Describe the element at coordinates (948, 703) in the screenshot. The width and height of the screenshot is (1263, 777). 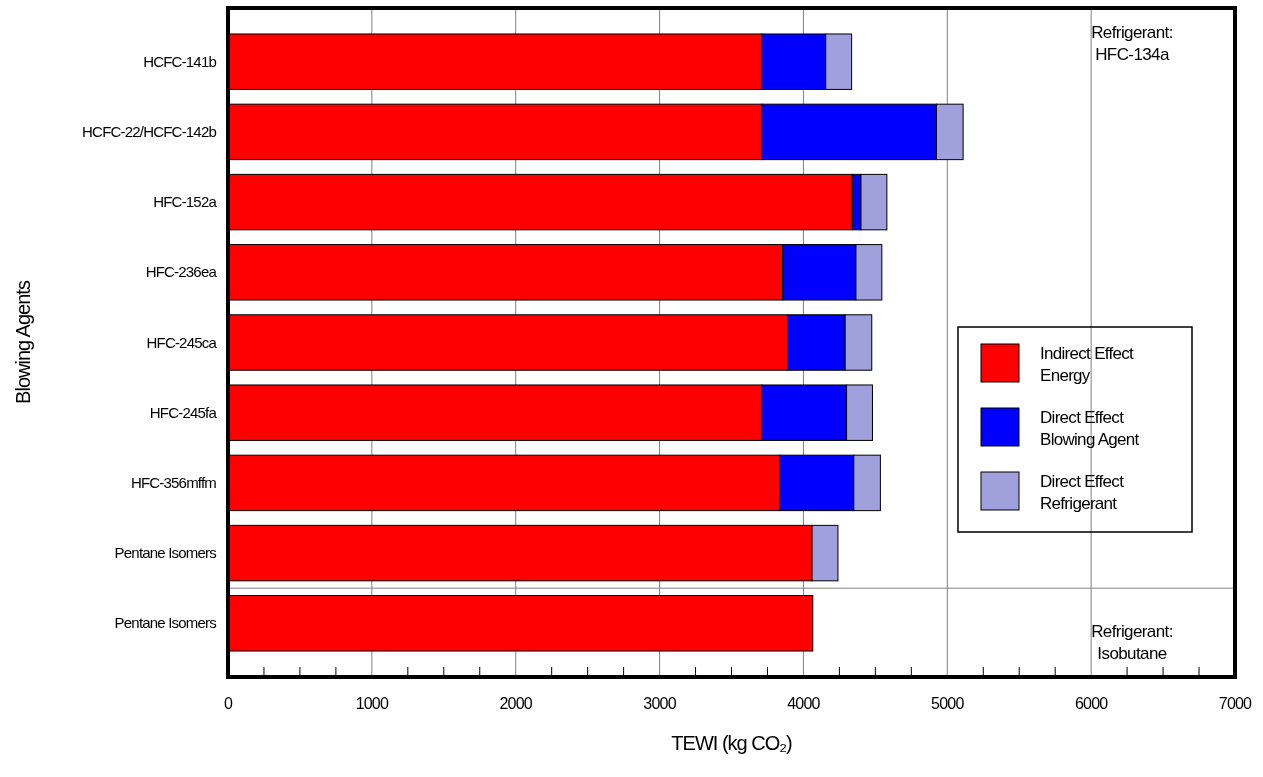
I see `x-tick-label: 5000` at that location.